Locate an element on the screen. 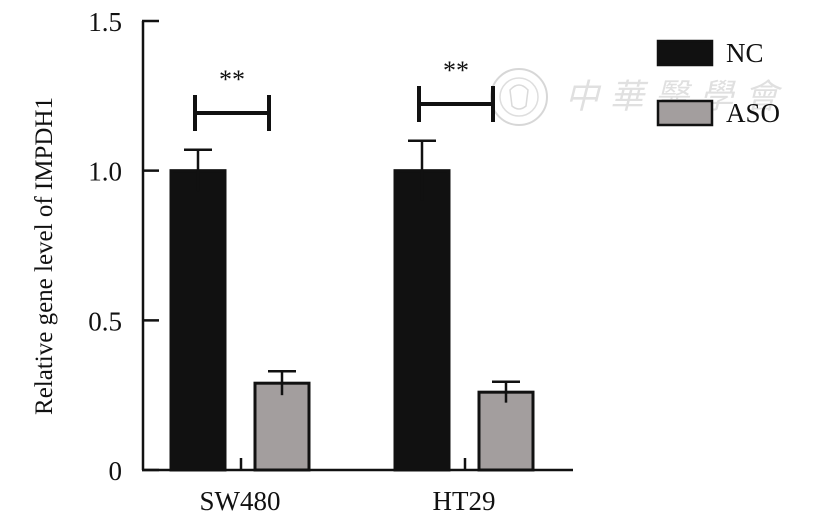  legend-swatch-NC is located at coordinates (685, 53).